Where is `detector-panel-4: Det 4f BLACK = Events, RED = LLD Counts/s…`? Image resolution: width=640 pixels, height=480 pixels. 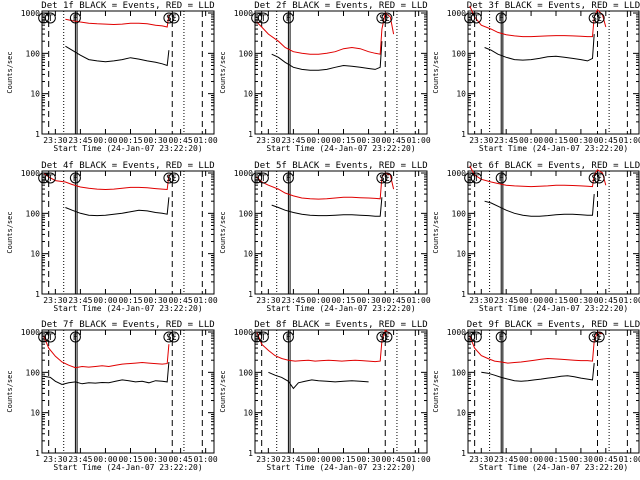 detector-panel-4: Det 4f BLACK = Events, RED = LLD Counts/s… is located at coordinates (112, 237).